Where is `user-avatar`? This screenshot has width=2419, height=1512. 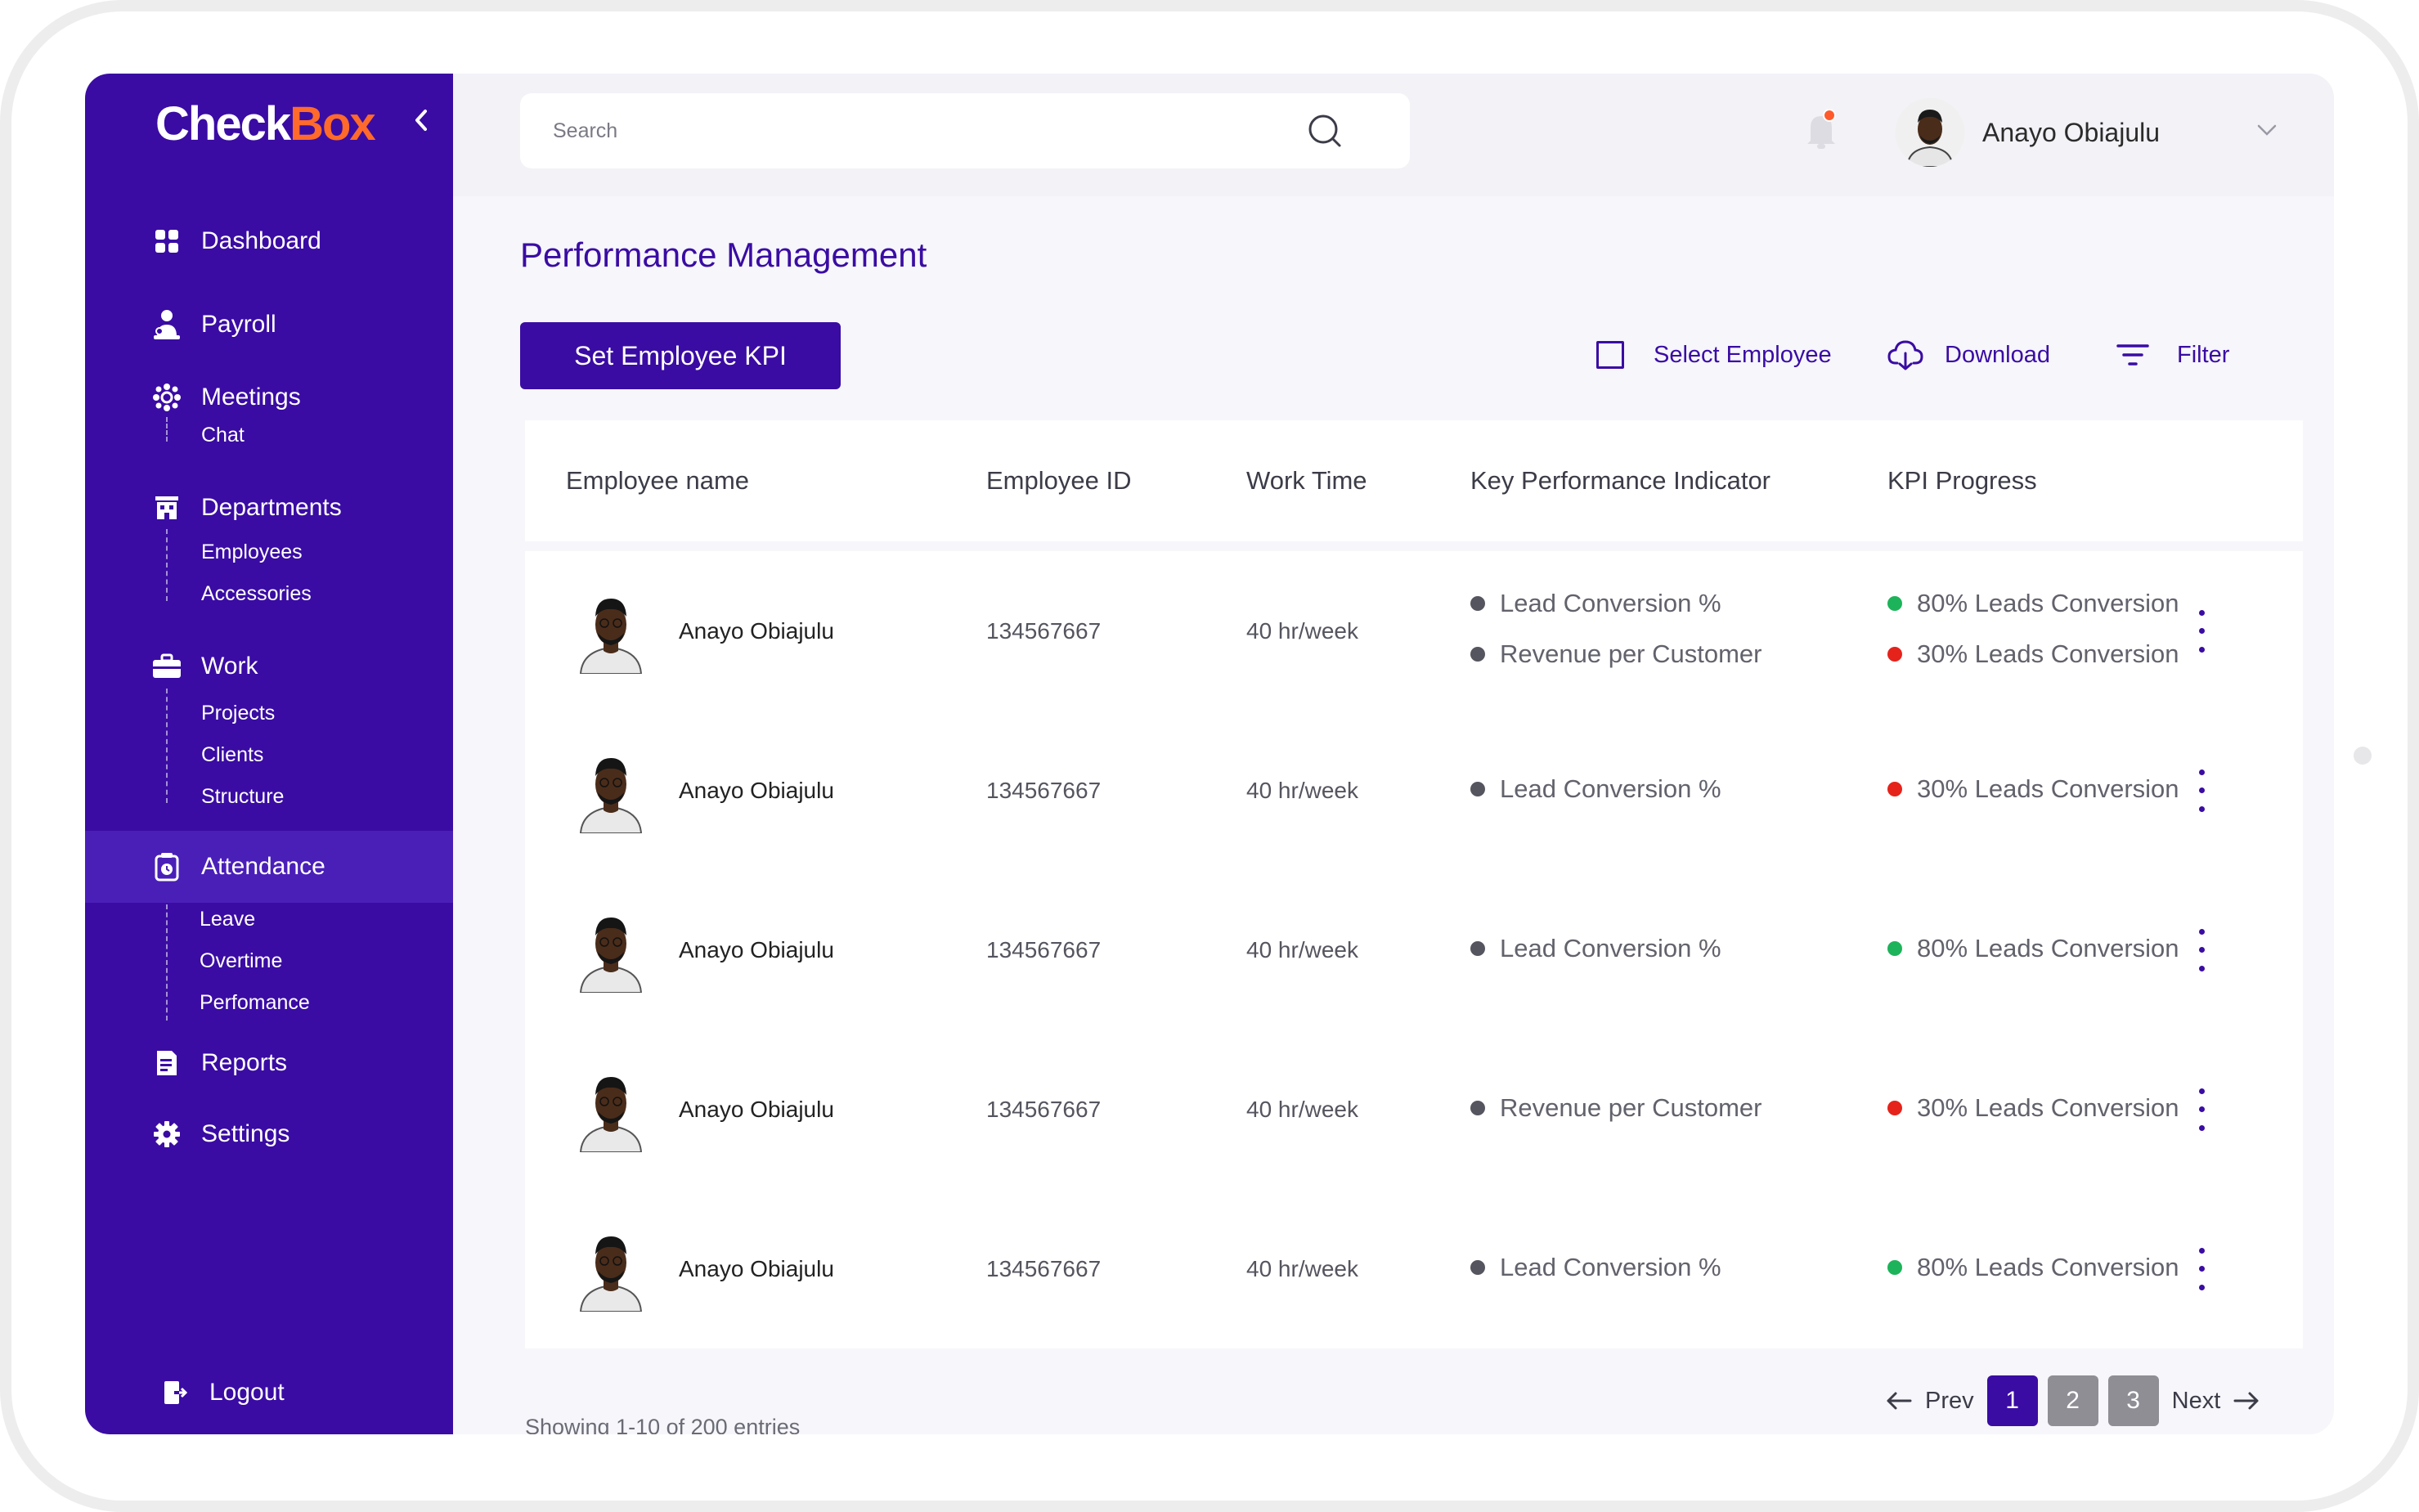
user-avatar is located at coordinates (1930, 133).